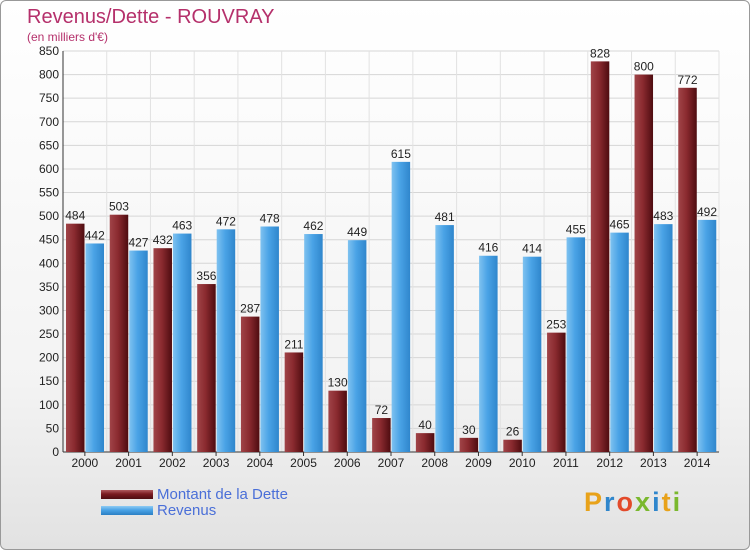 The width and height of the screenshot is (750, 550). What do you see at coordinates (667, 502) in the screenshot?
I see `logo-letter: t` at bounding box center [667, 502].